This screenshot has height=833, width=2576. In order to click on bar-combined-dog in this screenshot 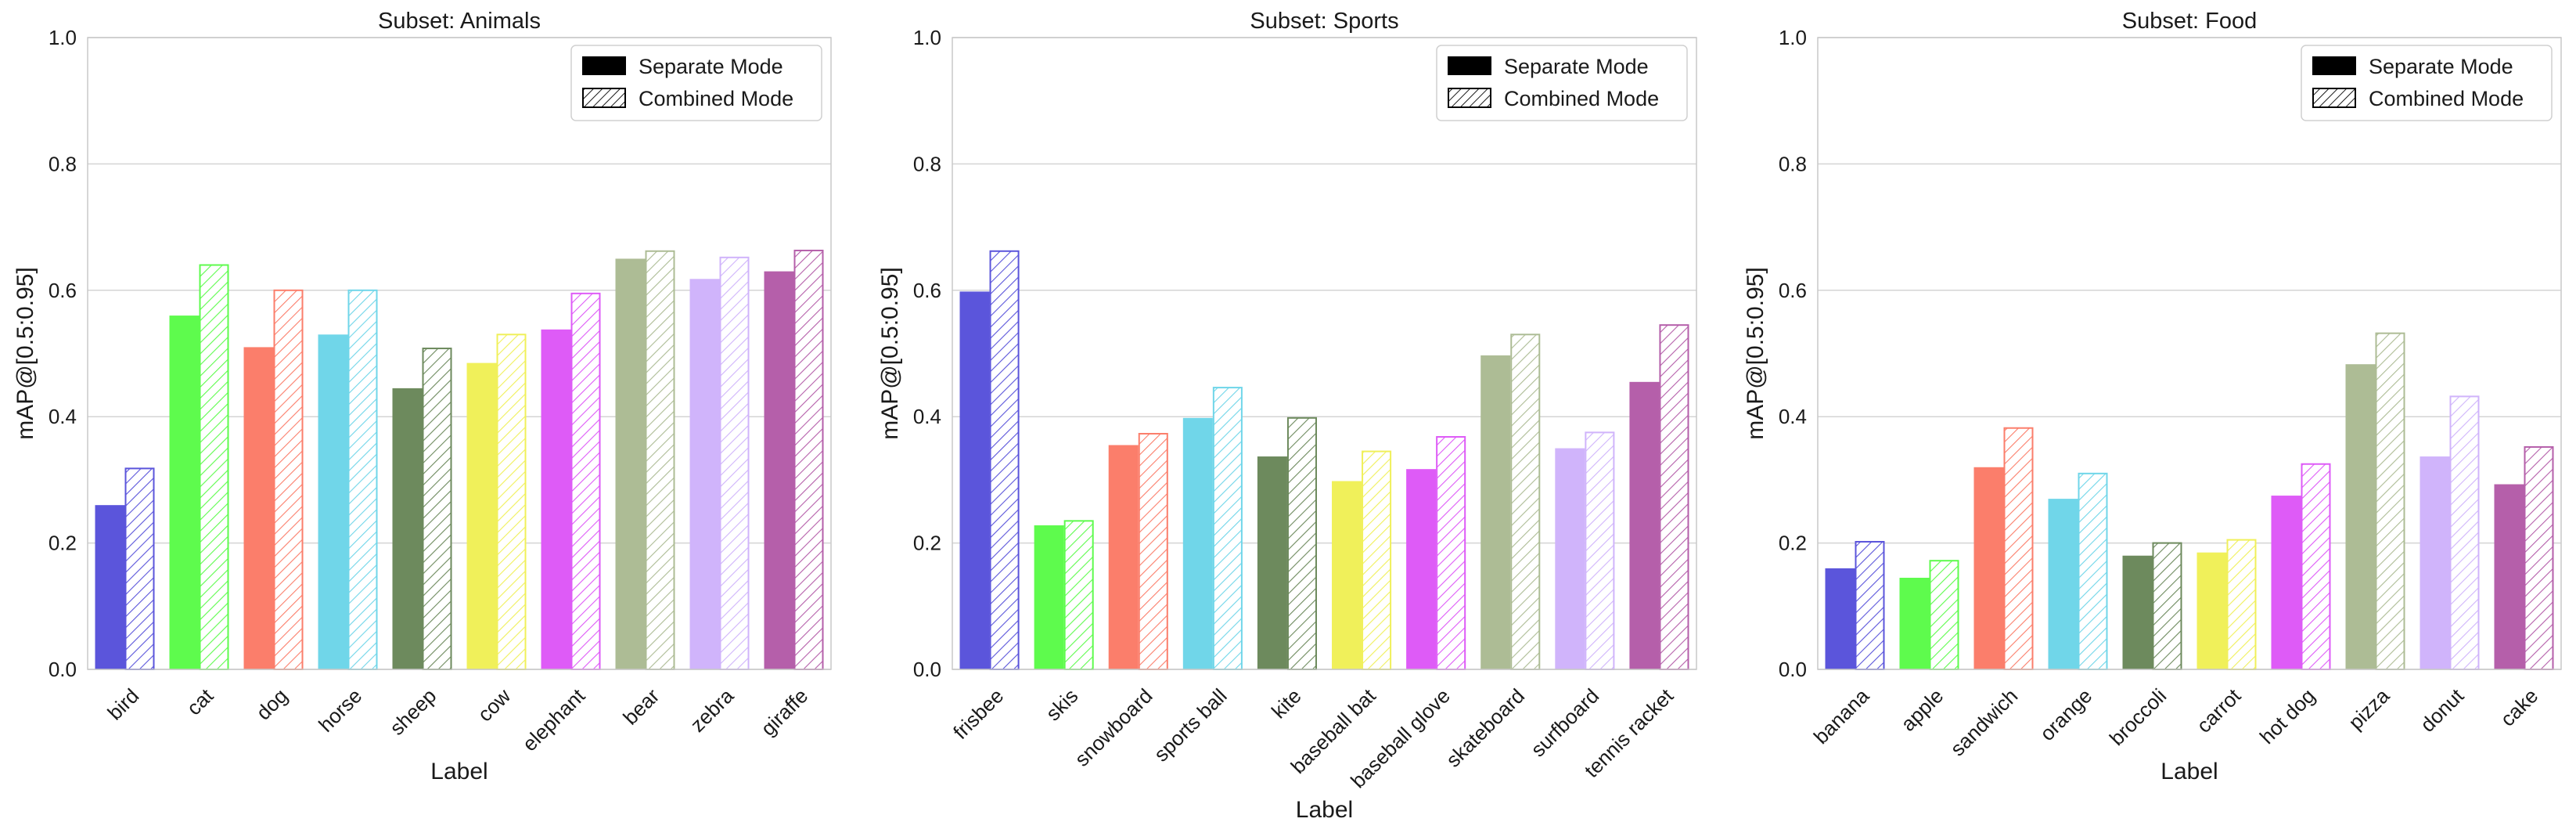, I will do `click(288, 479)`.